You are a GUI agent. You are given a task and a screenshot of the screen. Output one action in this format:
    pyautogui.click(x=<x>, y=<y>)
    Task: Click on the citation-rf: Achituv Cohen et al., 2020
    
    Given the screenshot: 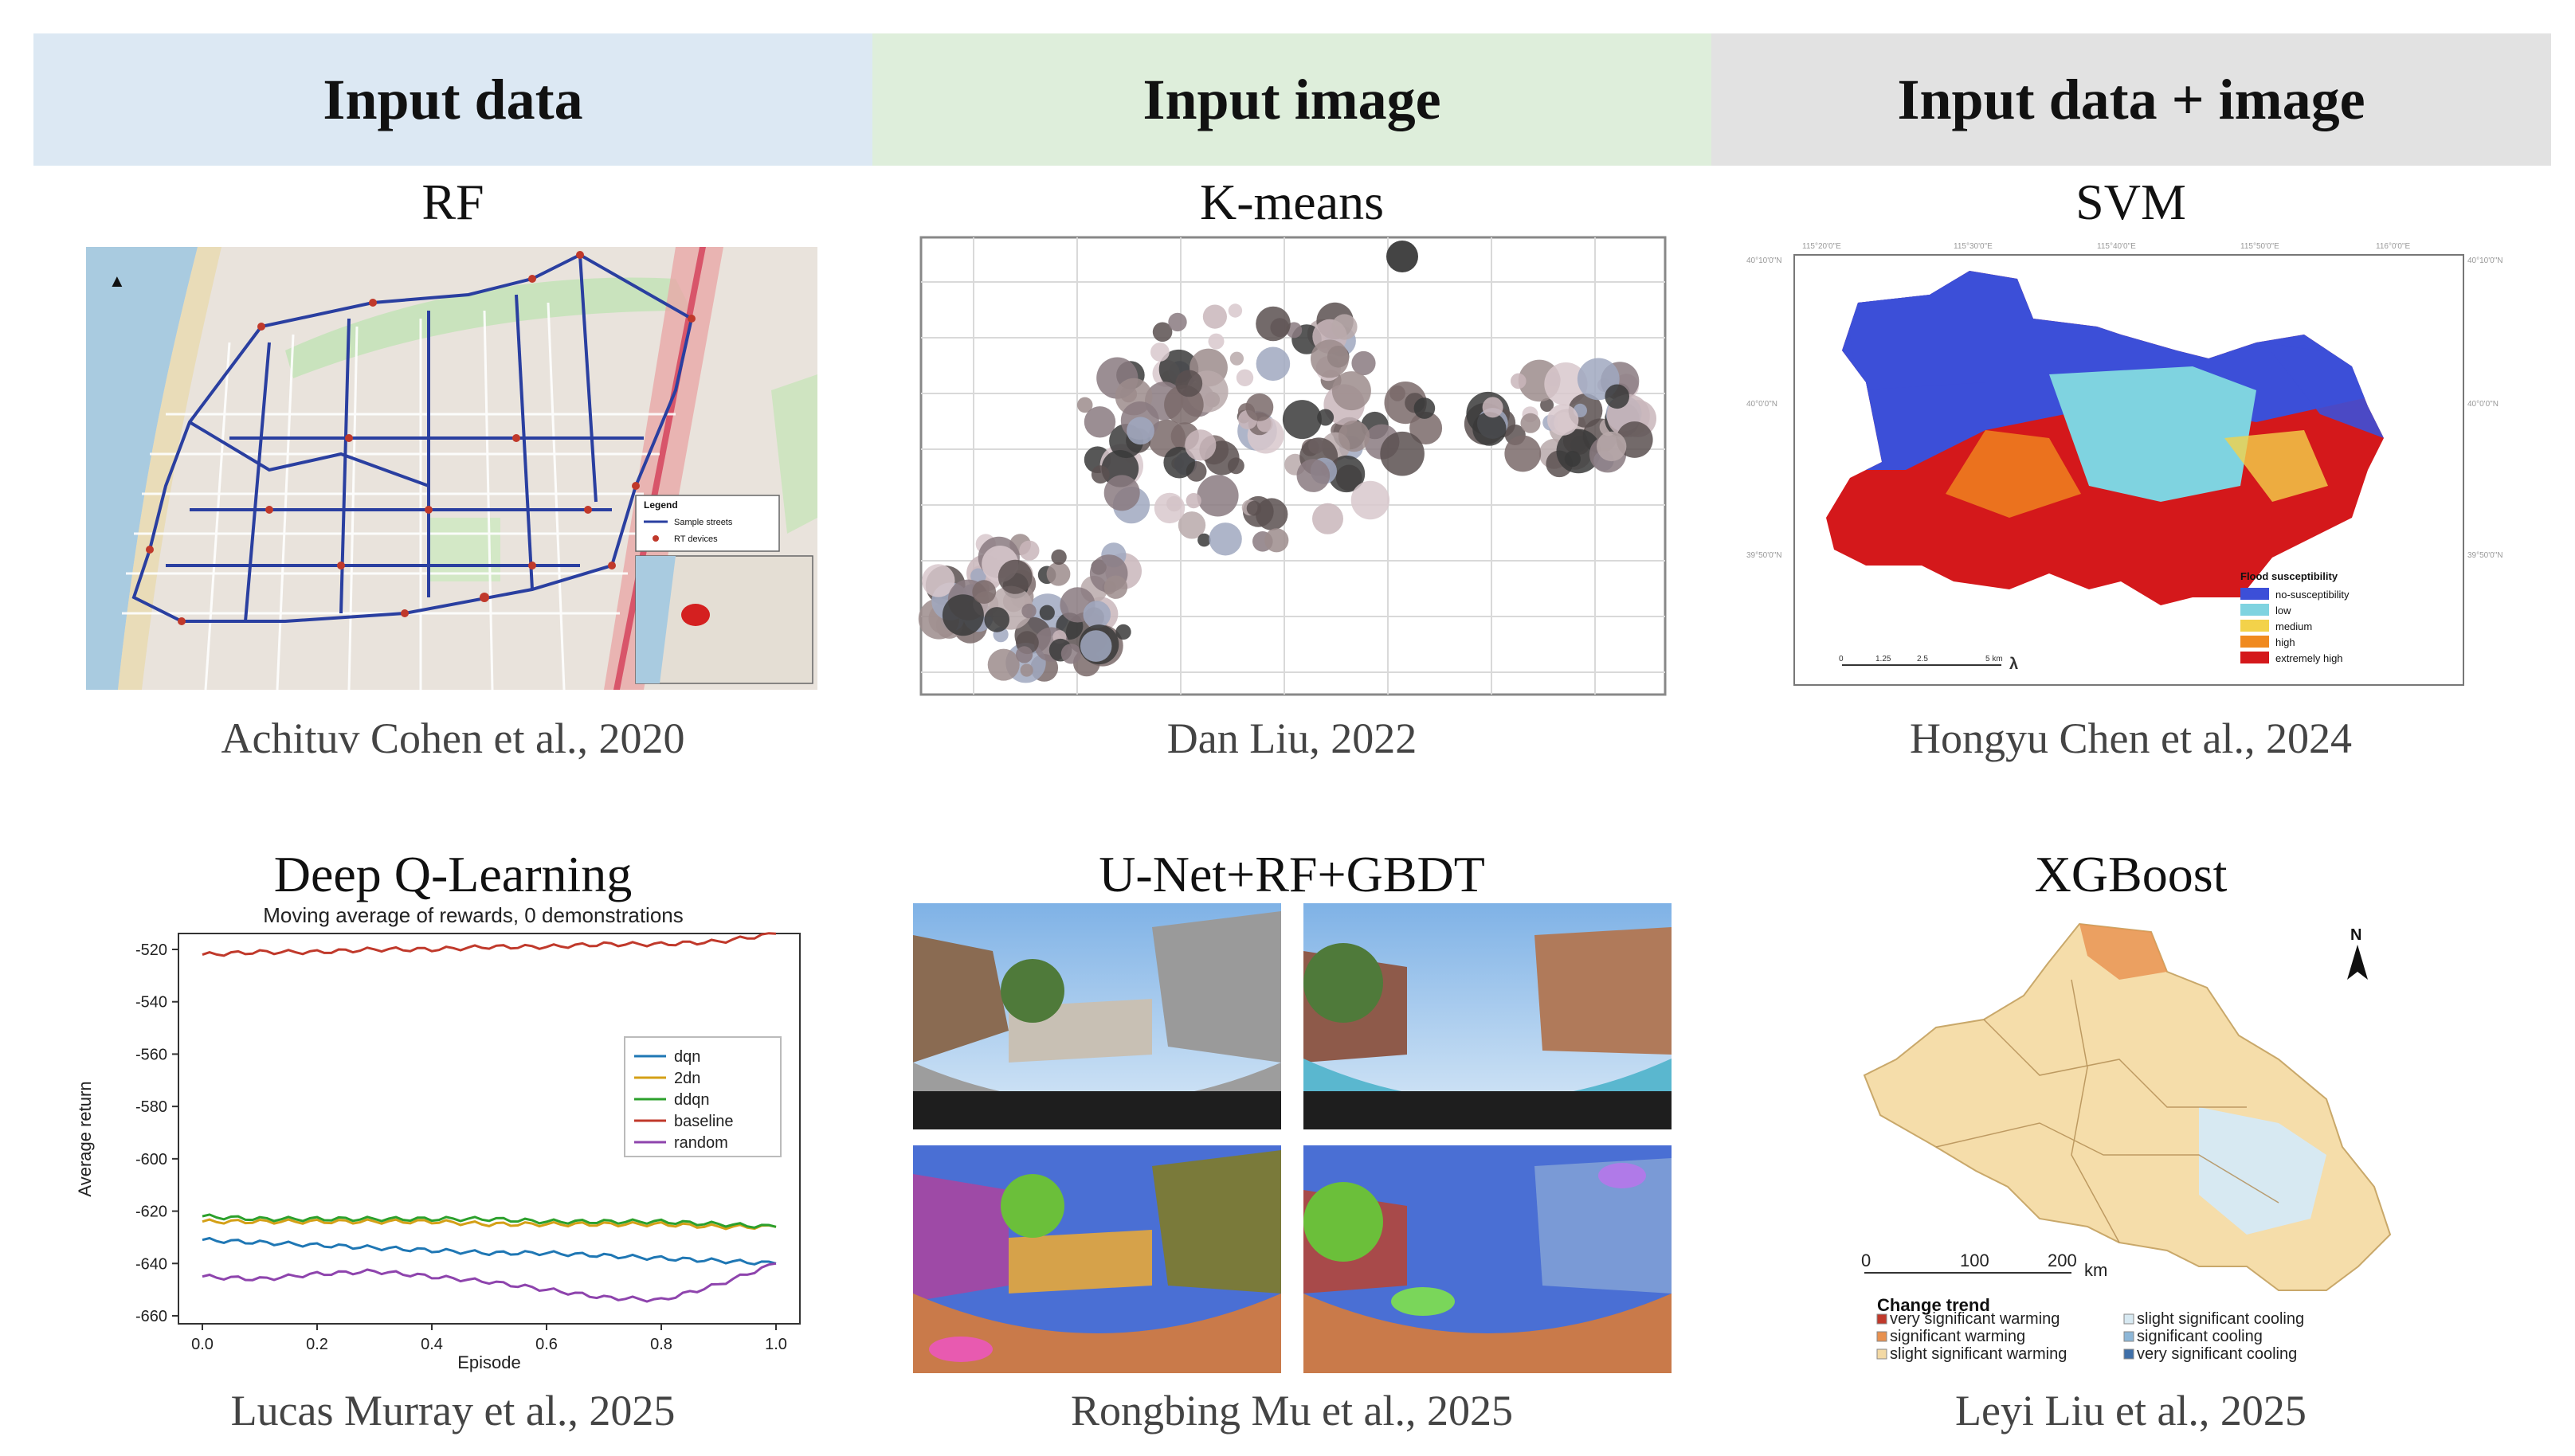 What is the action you would take?
    pyautogui.click(x=453, y=738)
    